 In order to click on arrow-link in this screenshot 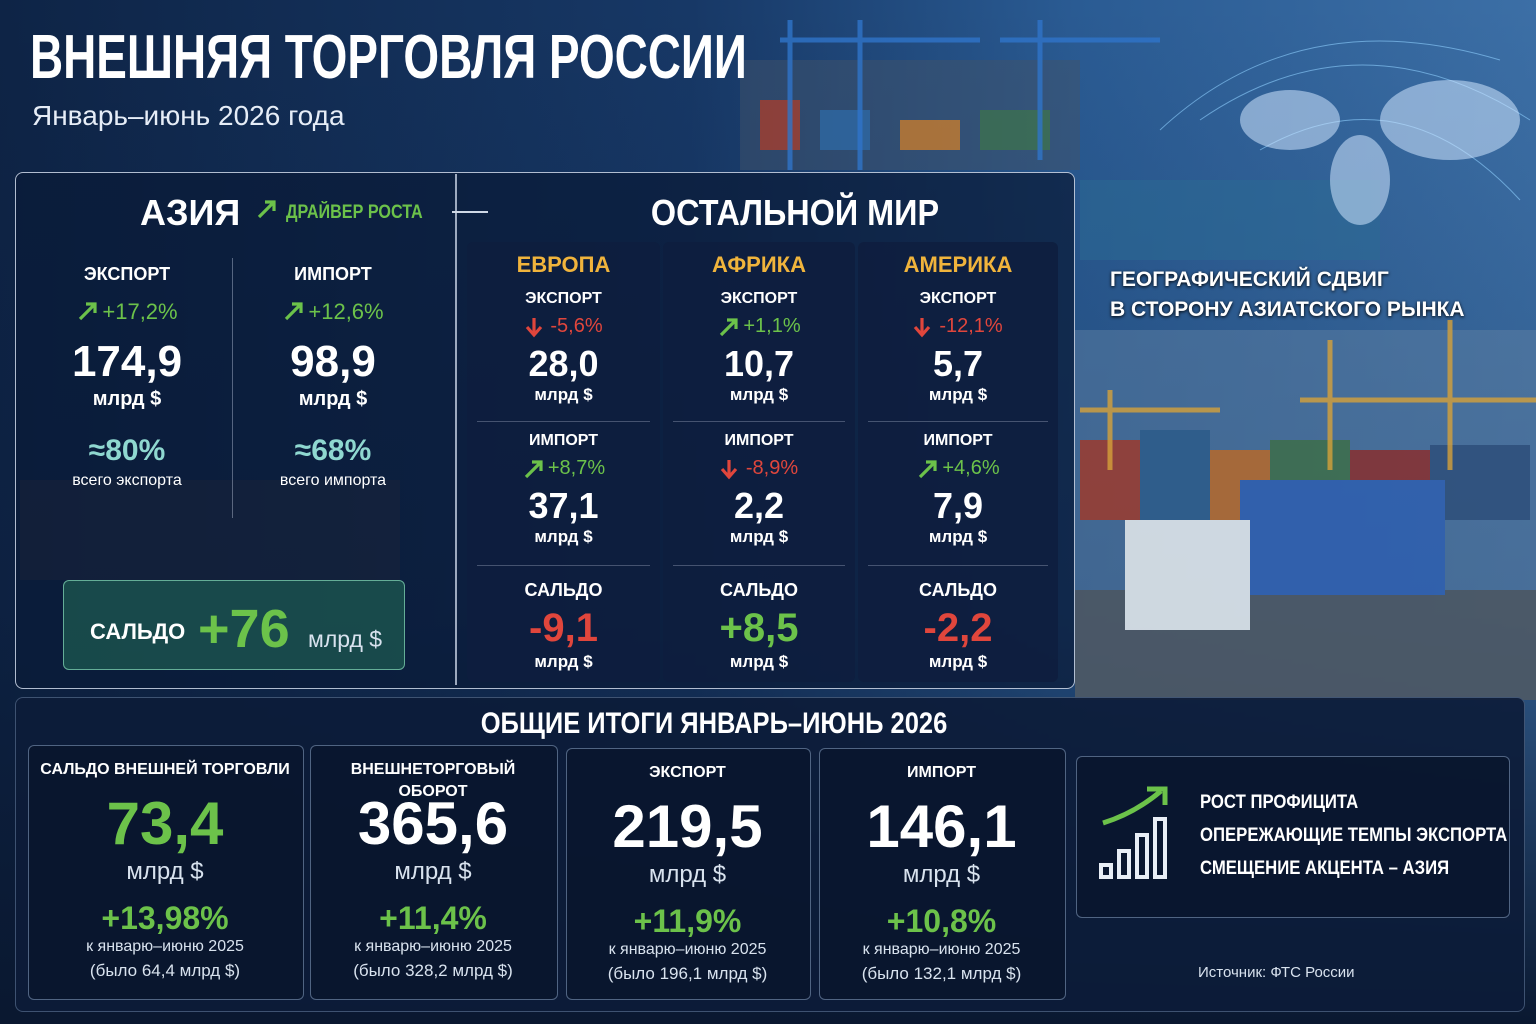, I will do `click(470, 212)`.